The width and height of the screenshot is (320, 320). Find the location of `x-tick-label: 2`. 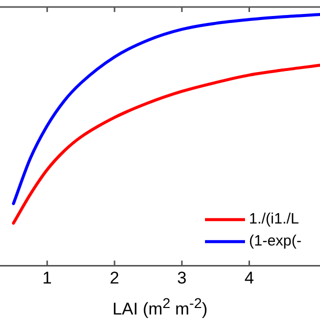

x-tick-label: 2 is located at coordinates (115, 278).